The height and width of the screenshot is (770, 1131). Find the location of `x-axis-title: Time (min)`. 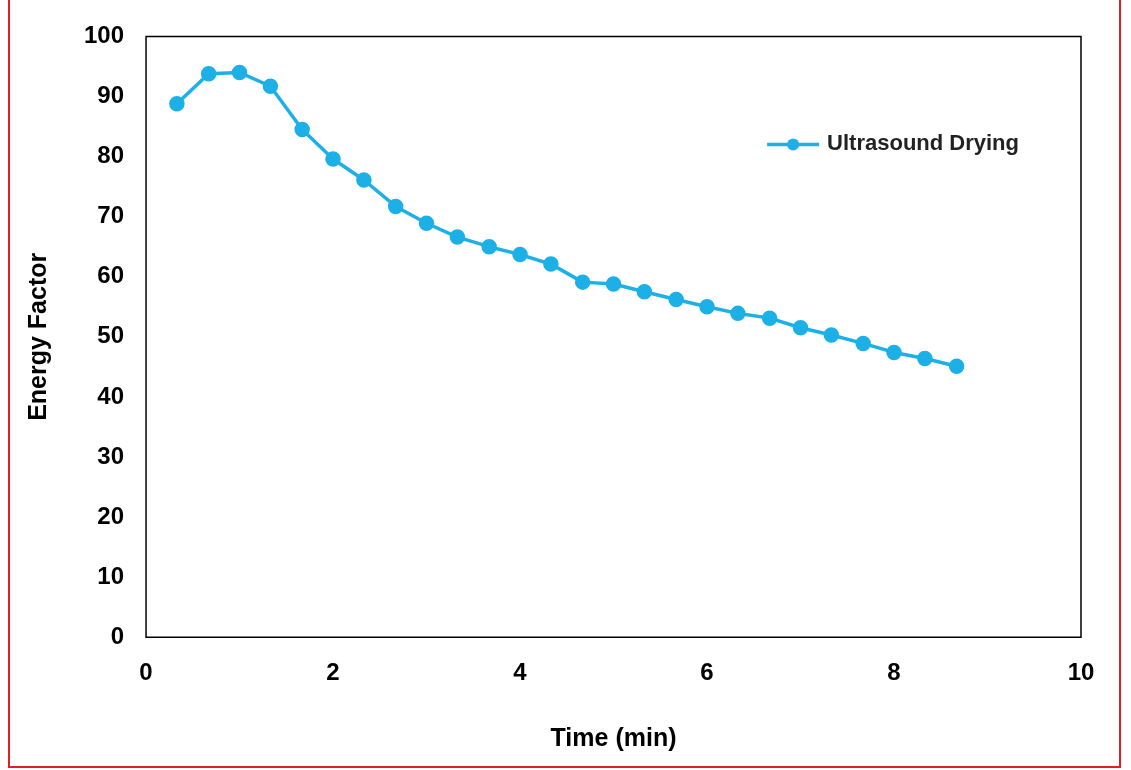

x-axis-title: Time (min) is located at coordinates (613, 736).